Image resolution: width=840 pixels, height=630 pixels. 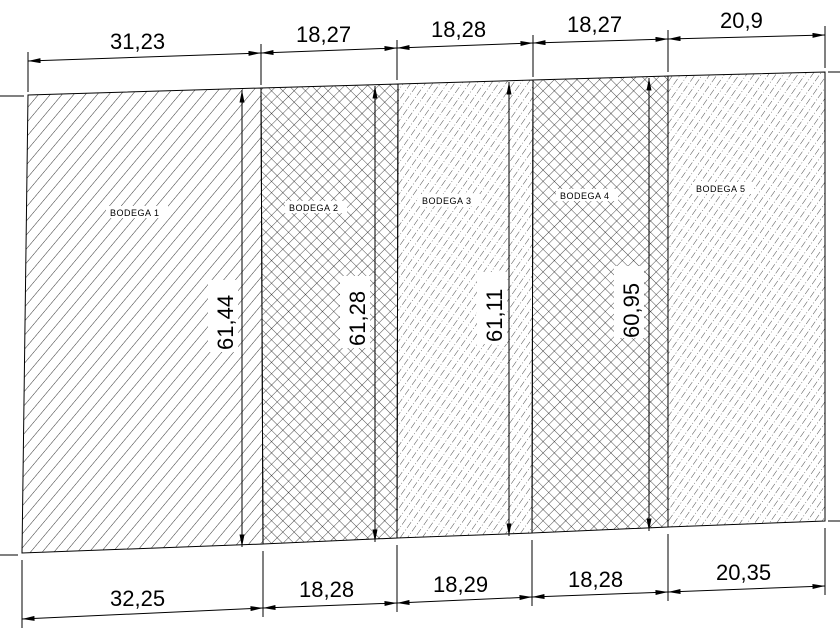 What do you see at coordinates (137, 598) in the screenshot?
I see `bottom-dim-1: 32,25` at bounding box center [137, 598].